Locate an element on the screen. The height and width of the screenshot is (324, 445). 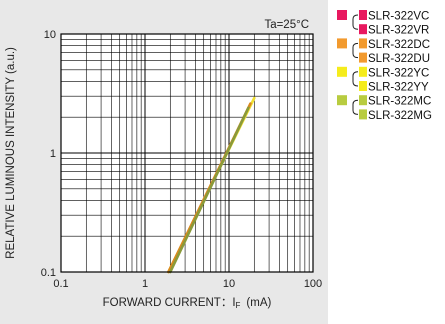
legend-label: SLR-322DC is located at coordinates (399, 45).